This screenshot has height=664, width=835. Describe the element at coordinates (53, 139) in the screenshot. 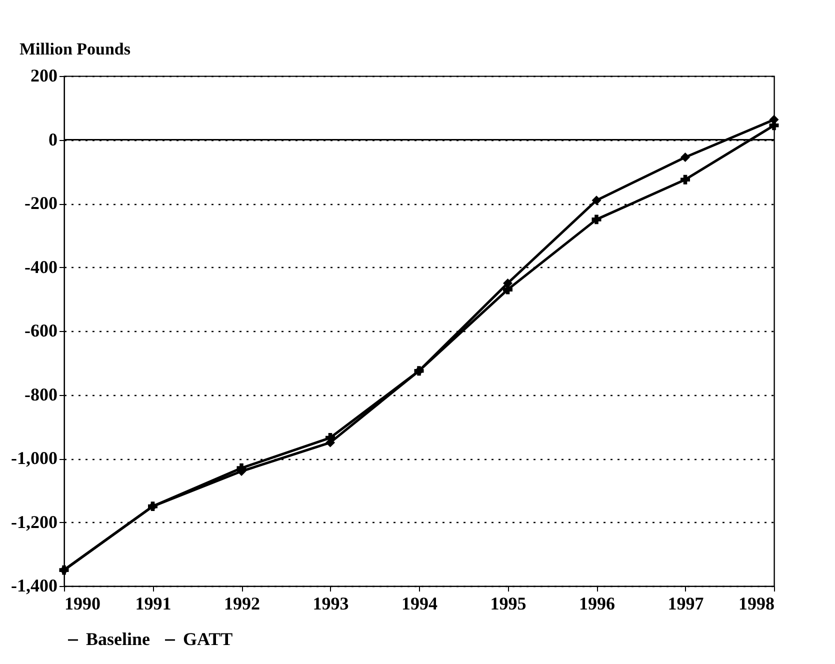

I see `y-tick-label: 0` at that location.